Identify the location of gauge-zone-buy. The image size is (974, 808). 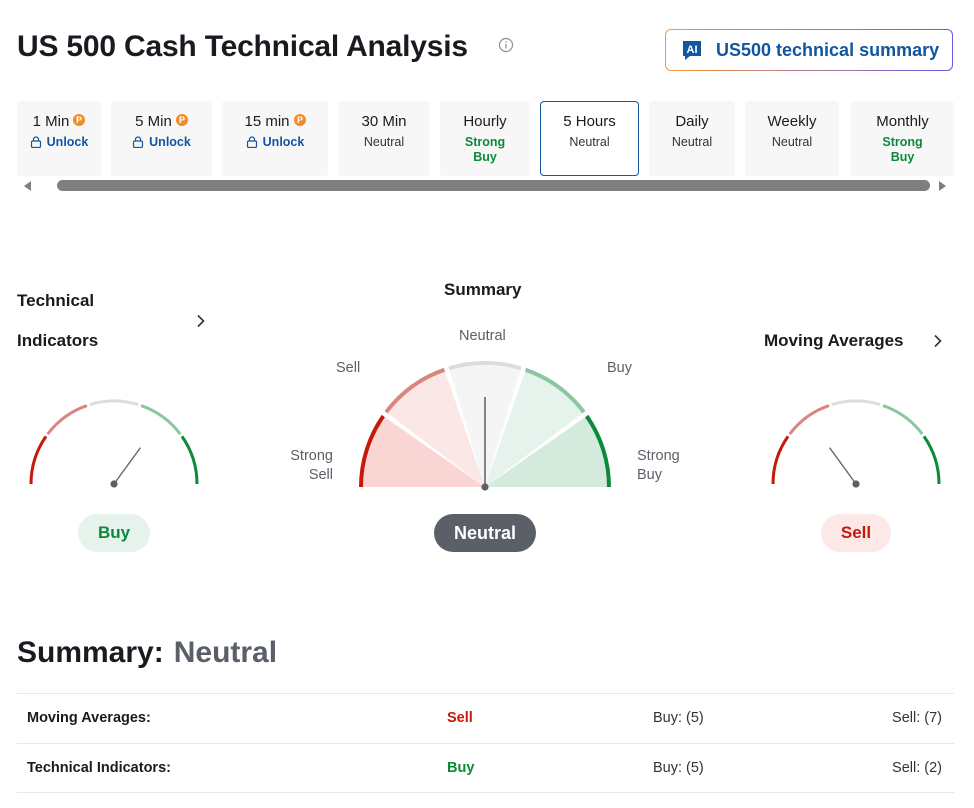
(534, 429).